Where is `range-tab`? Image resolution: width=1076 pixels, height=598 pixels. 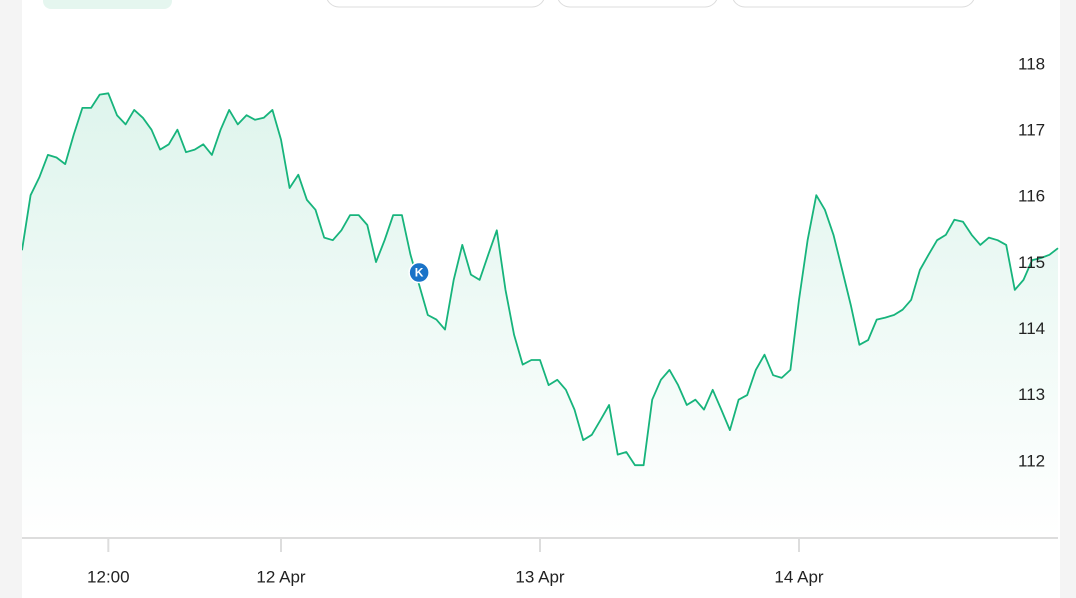
range-tab is located at coordinates (107, 4).